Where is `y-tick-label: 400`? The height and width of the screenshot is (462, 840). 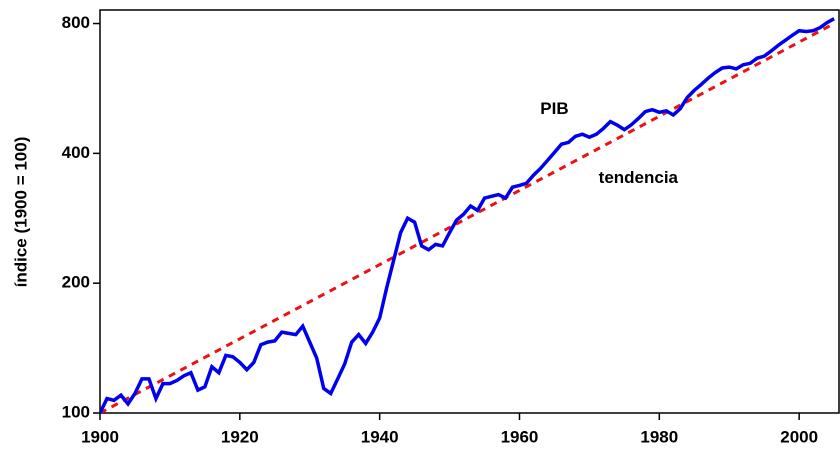 y-tick-label: 400 is located at coordinates (76, 152).